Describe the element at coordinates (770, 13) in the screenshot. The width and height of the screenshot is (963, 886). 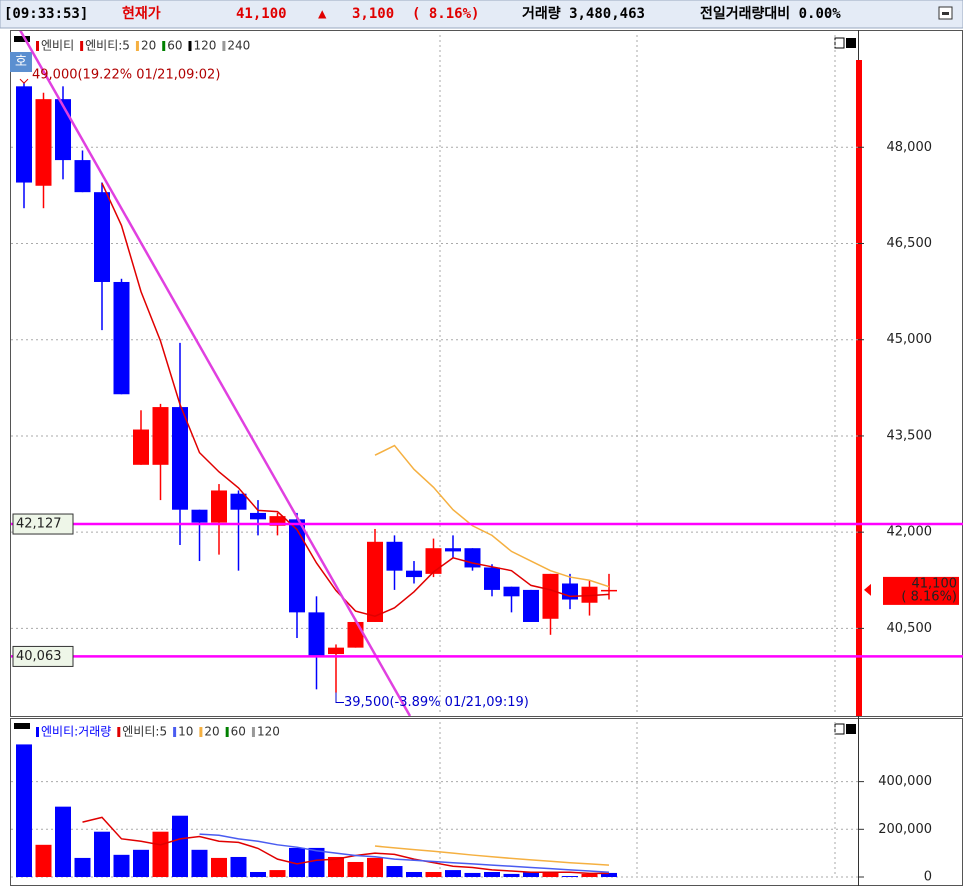
I see `prev-ratio: 전일거래량대비 0.00%` at that location.